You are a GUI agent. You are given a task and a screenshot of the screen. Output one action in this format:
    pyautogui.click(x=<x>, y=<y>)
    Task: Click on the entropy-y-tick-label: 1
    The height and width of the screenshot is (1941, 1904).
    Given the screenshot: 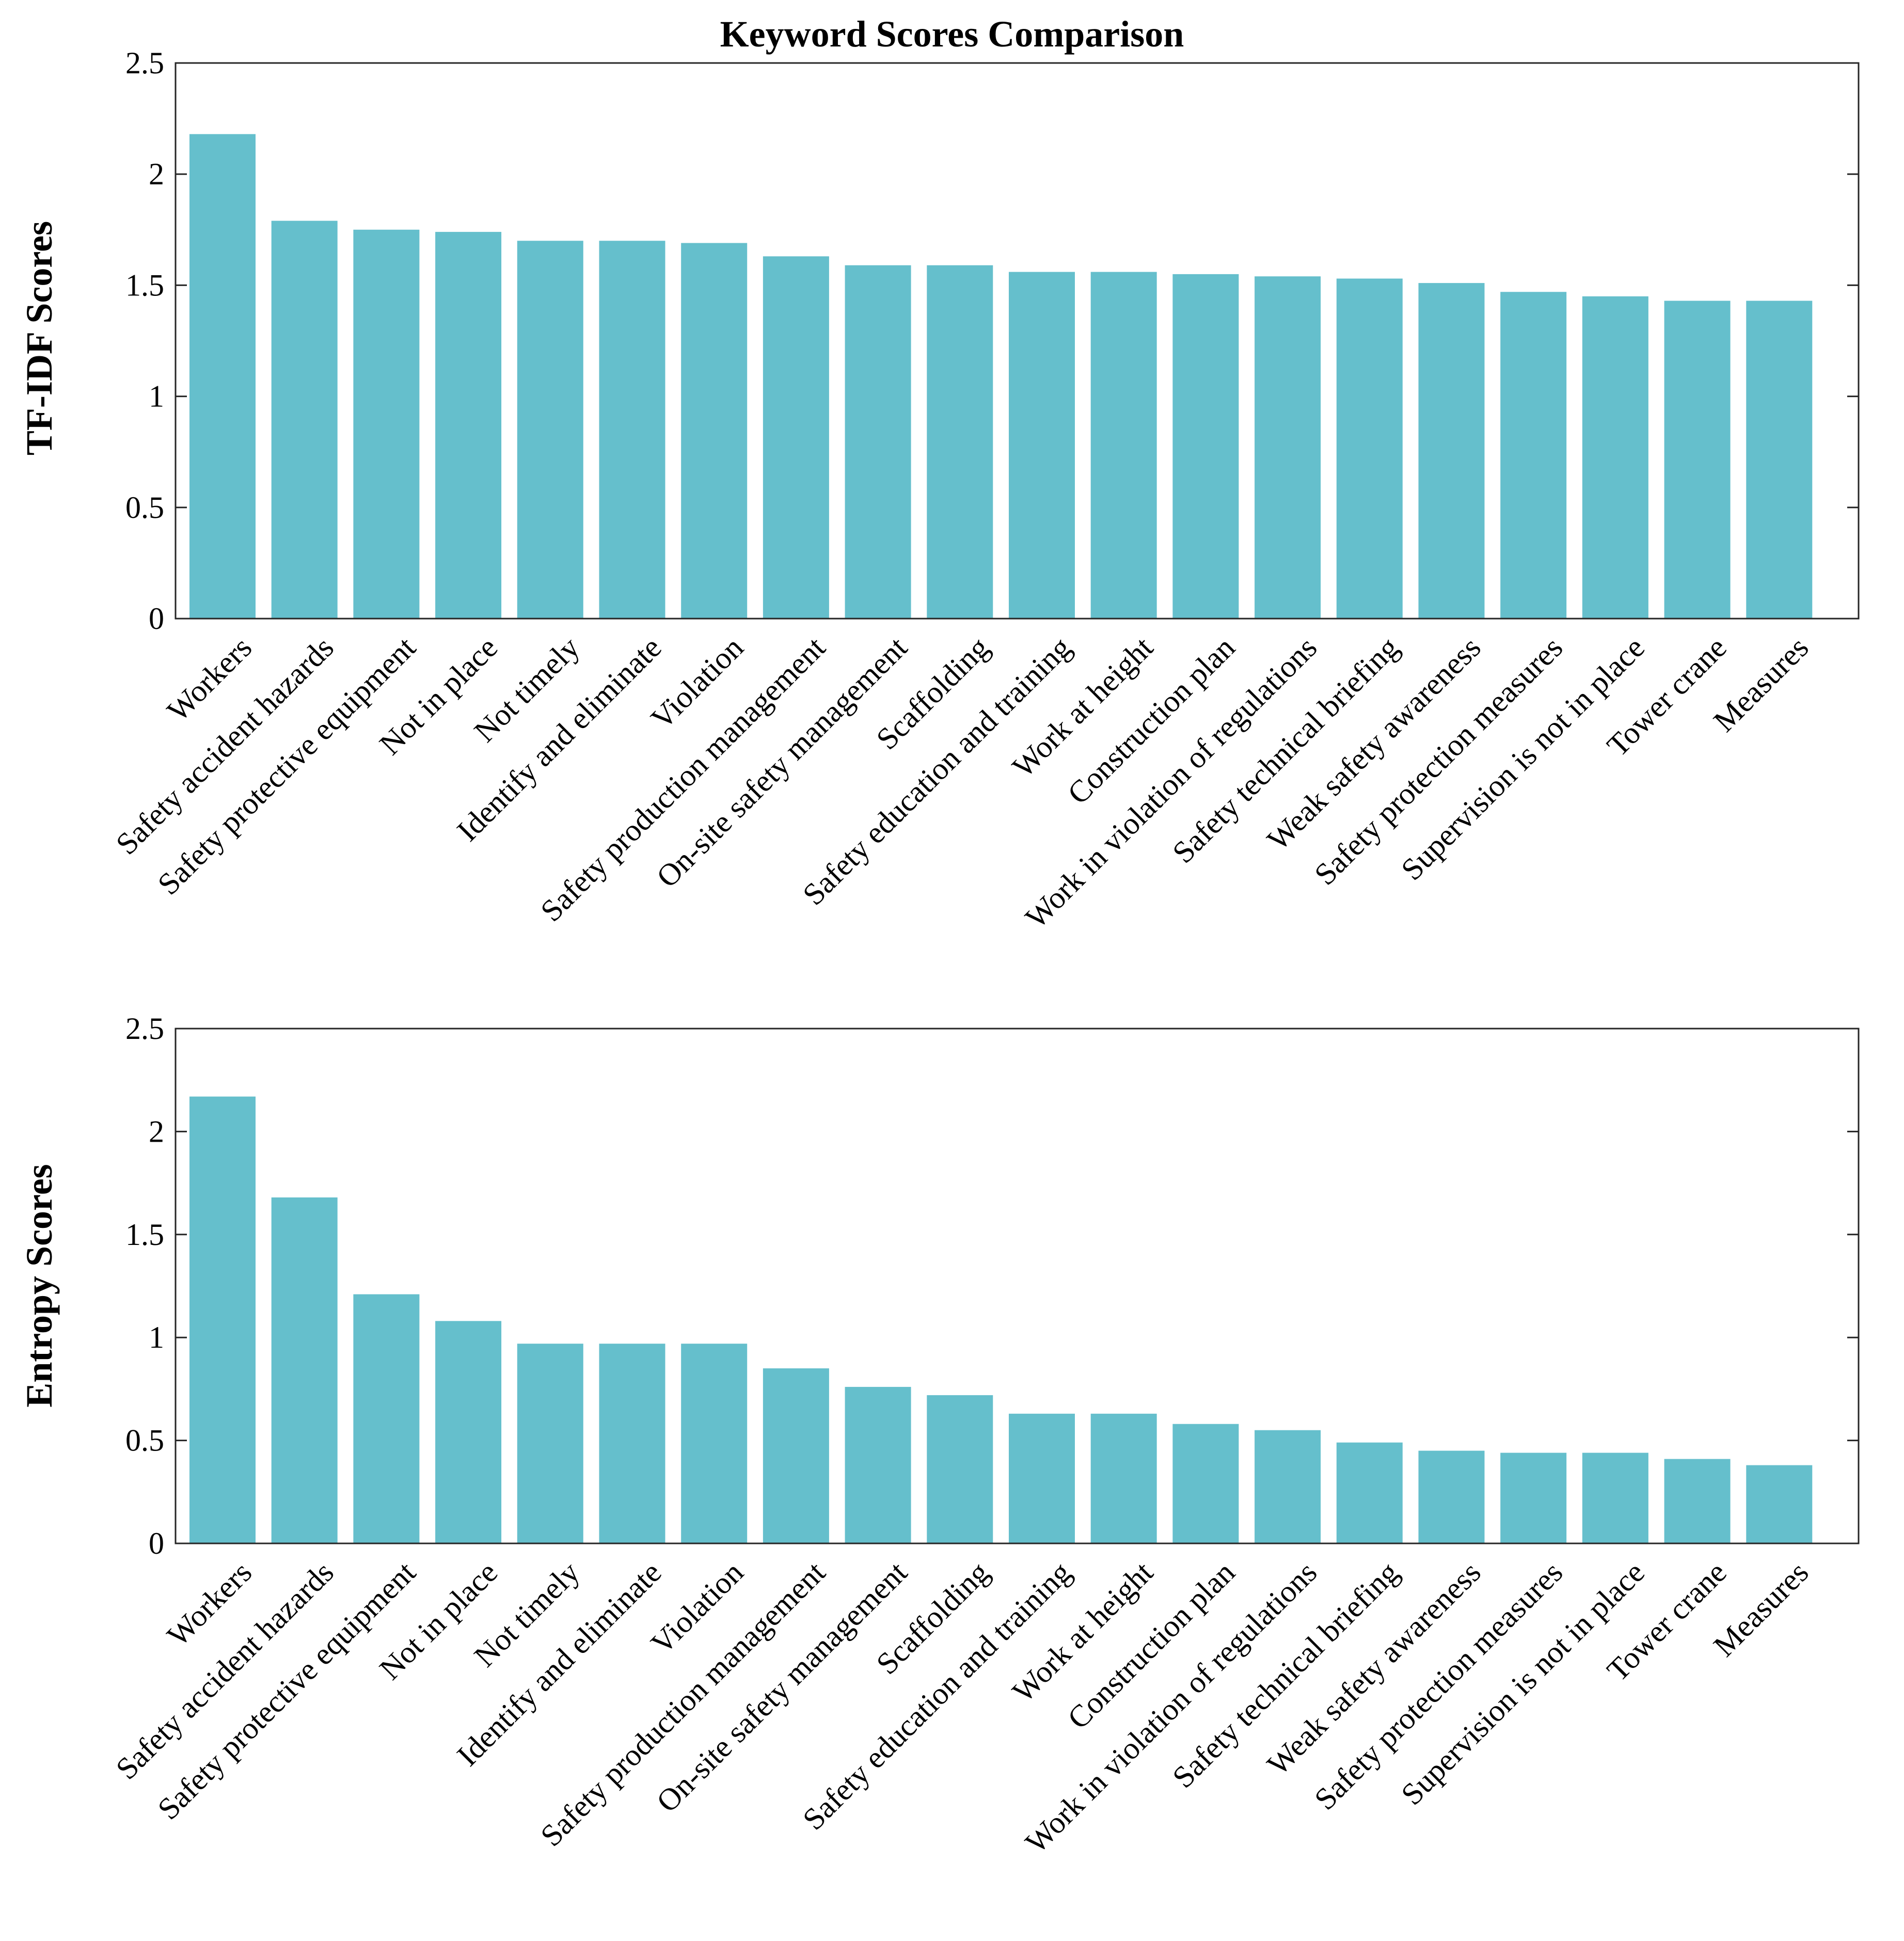 What is the action you would take?
    pyautogui.click(x=157, y=1337)
    